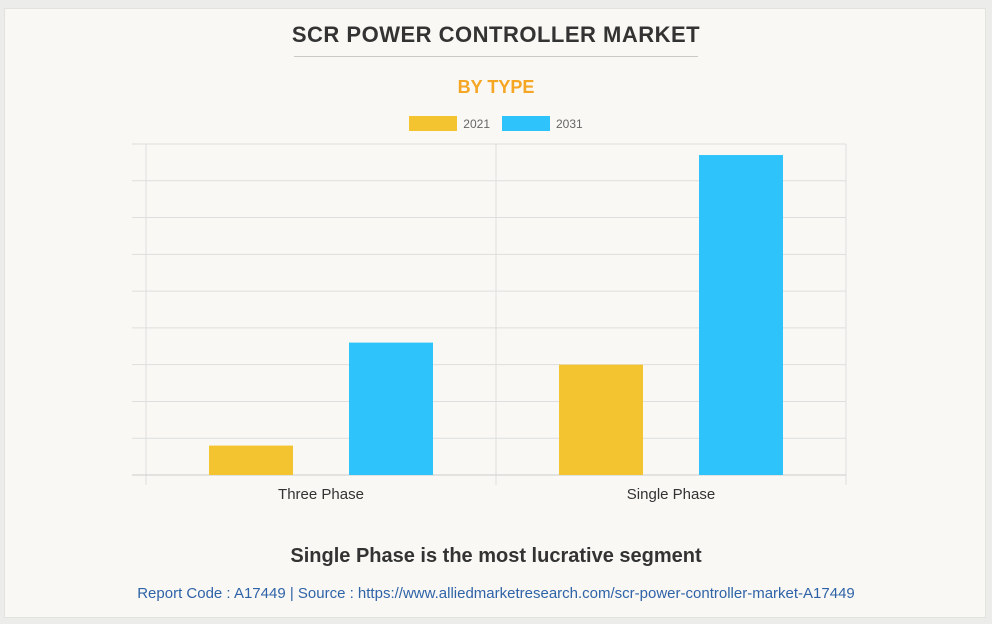 Image resolution: width=992 pixels, height=624 pixels. I want to click on title-divider, so click(496, 56).